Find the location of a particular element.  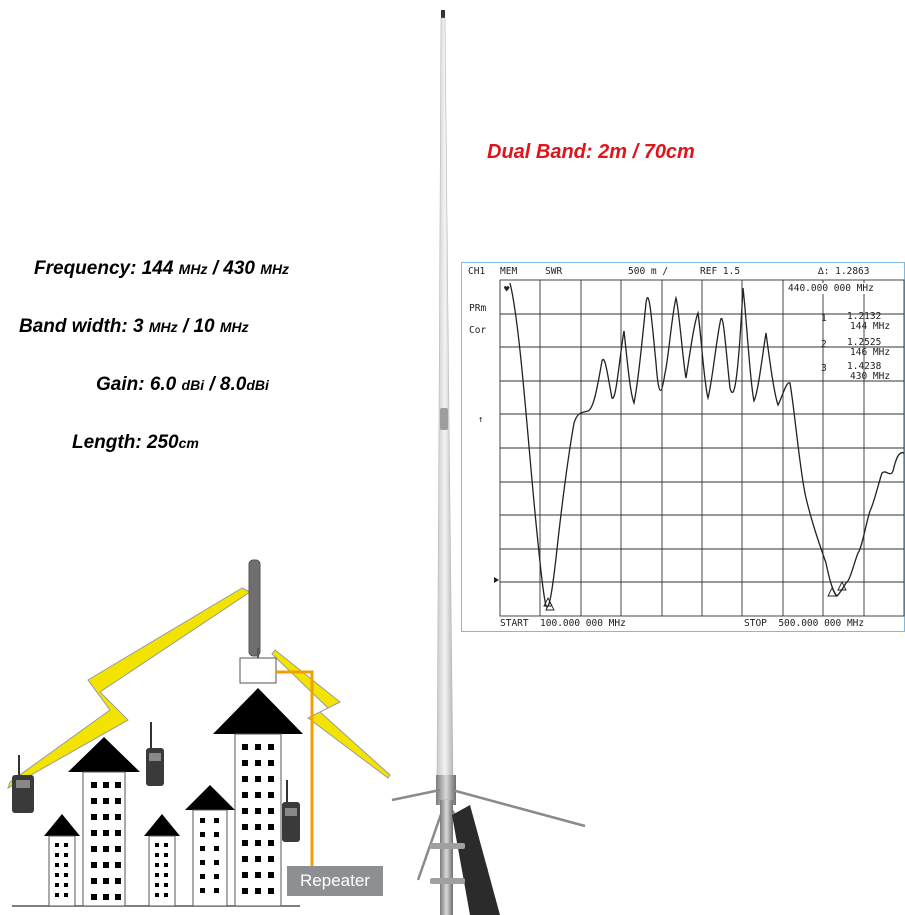

analyzer-ref: REF 1.5 is located at coordinates (720, 271).